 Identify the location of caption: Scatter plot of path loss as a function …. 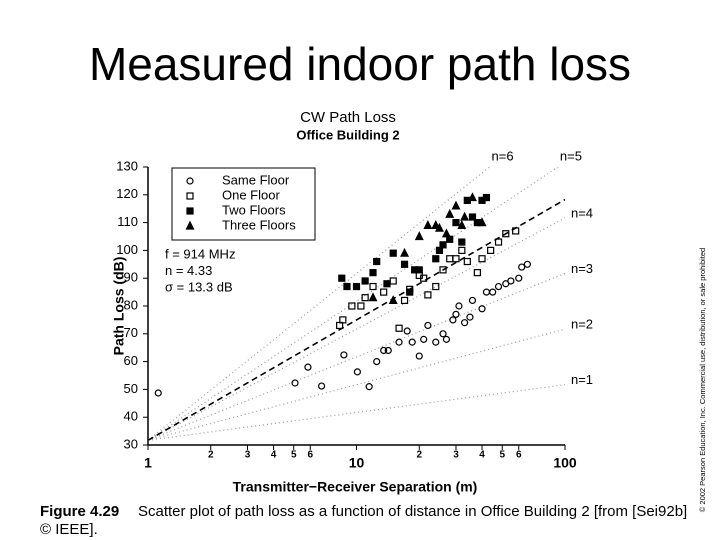
(412, 511).